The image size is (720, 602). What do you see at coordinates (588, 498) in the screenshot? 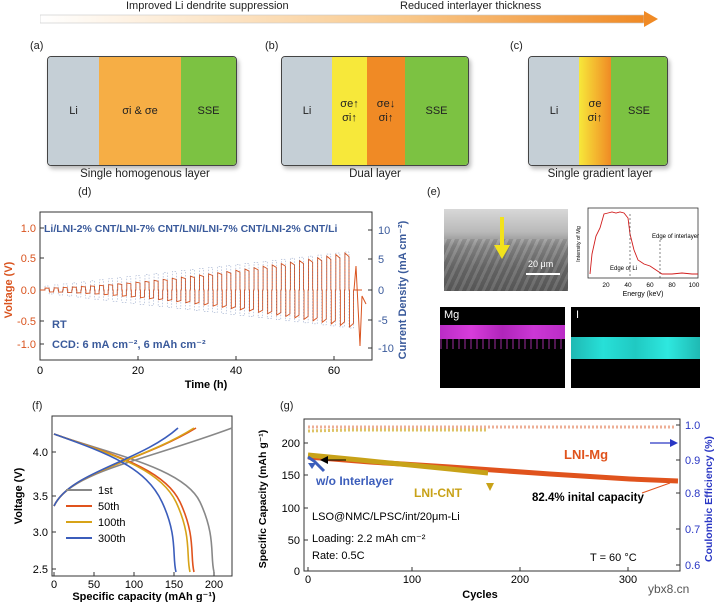
I see `label-retention: 82.4% inital capacity` at bounding box center [588, 498].